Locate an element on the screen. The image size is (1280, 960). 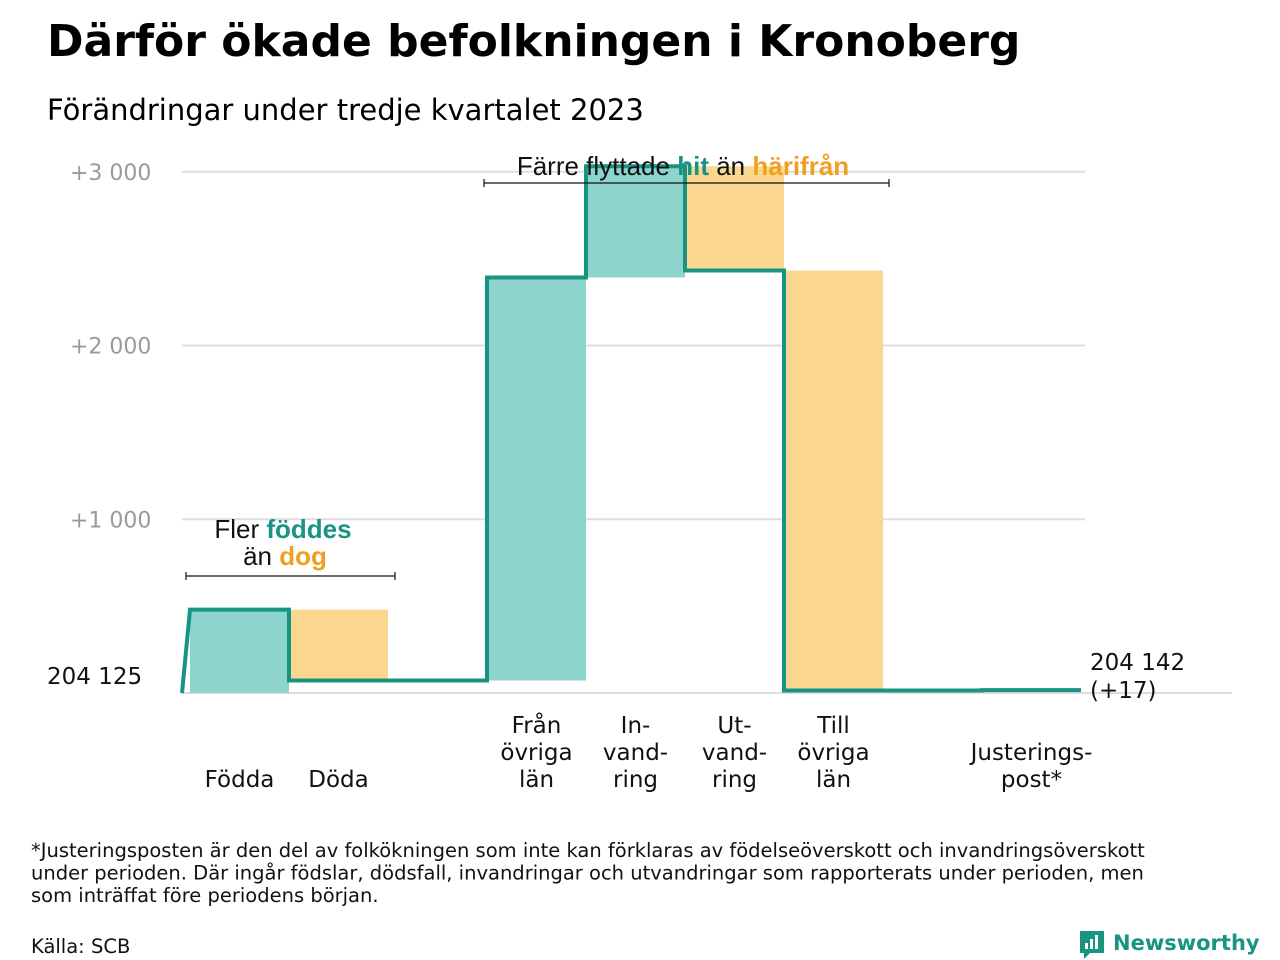
category-label: Justerings- is located at coordinates (1031, 753).